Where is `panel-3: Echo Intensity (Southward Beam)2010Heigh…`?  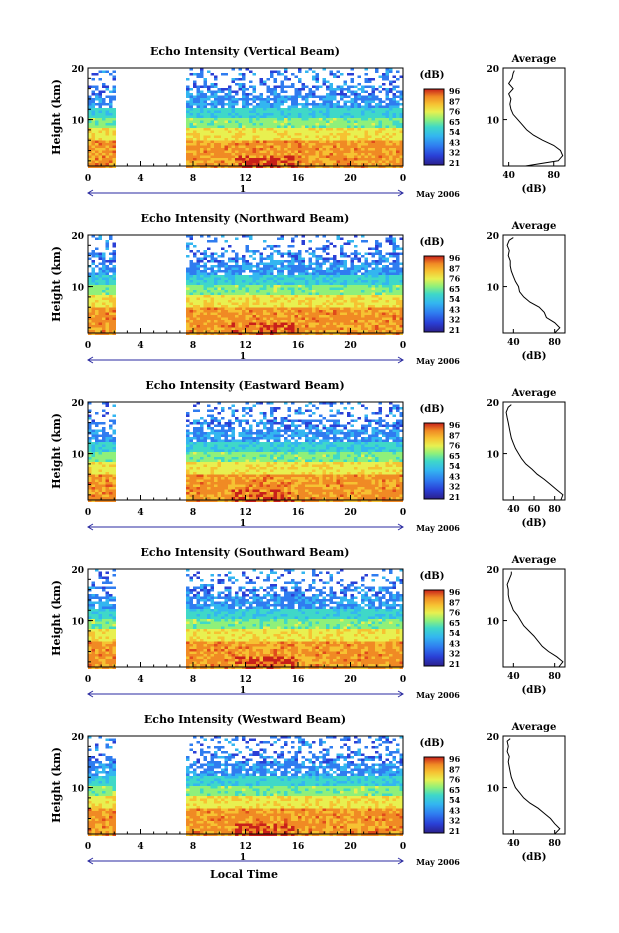 panel-3: Echo Intensity (Southward Beam)2010Heigh… is located at coordinates (307, 623).